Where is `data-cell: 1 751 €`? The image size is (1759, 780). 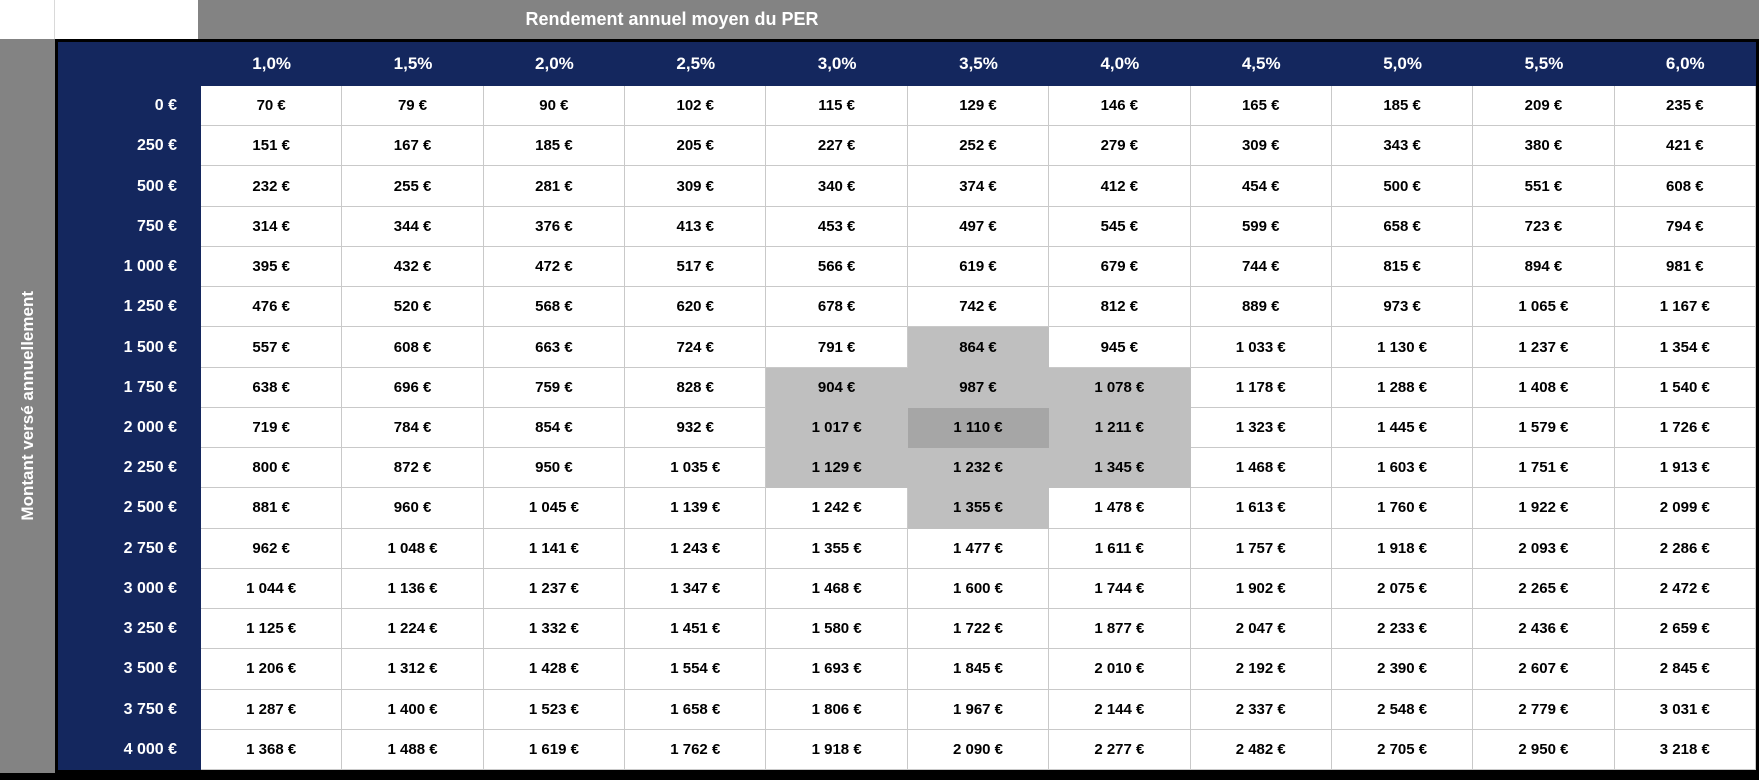 data-cell: 1 751 € is located at coordinates (1544, 468).